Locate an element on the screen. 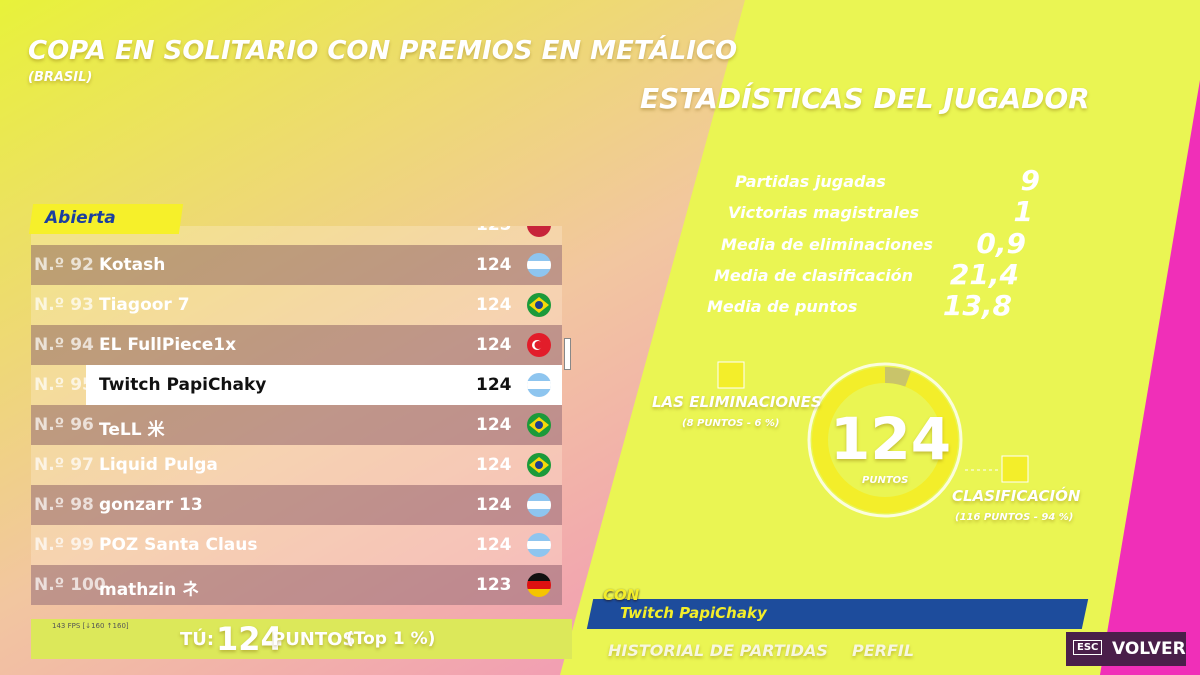  stat-value: 0,9 is located at coordinates (1001, 243).